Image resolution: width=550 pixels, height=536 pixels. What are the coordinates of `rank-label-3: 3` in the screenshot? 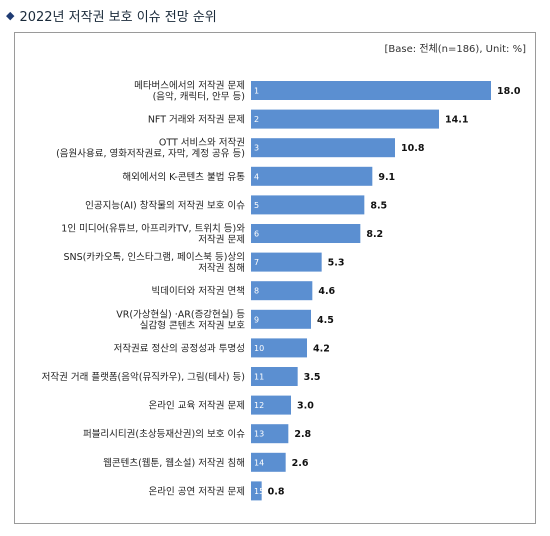 It's located at (256, 148).